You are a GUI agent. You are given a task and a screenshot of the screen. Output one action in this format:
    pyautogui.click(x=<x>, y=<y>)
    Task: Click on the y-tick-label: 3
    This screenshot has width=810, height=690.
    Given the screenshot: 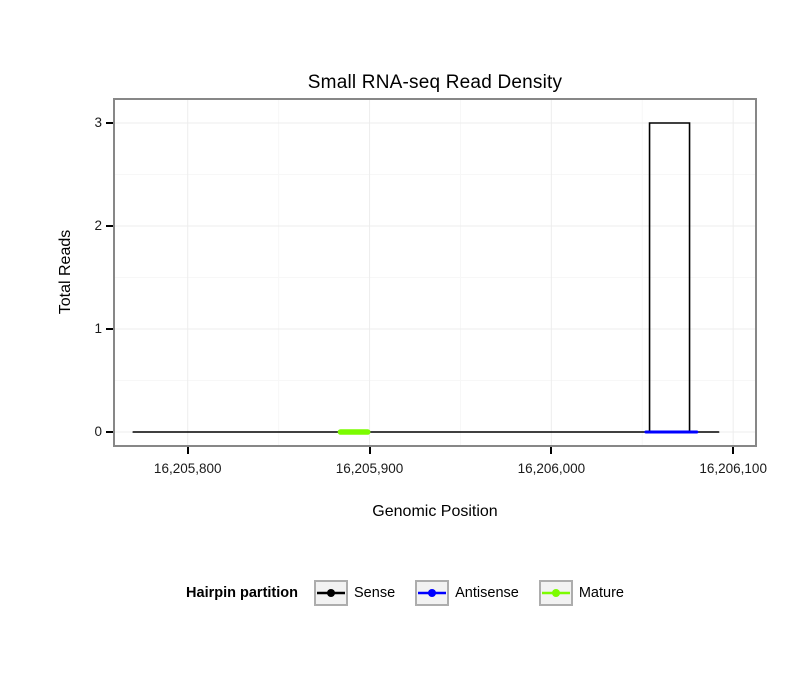 What is the action you would take?
    pyautogui.click(x=98, y=122)
    